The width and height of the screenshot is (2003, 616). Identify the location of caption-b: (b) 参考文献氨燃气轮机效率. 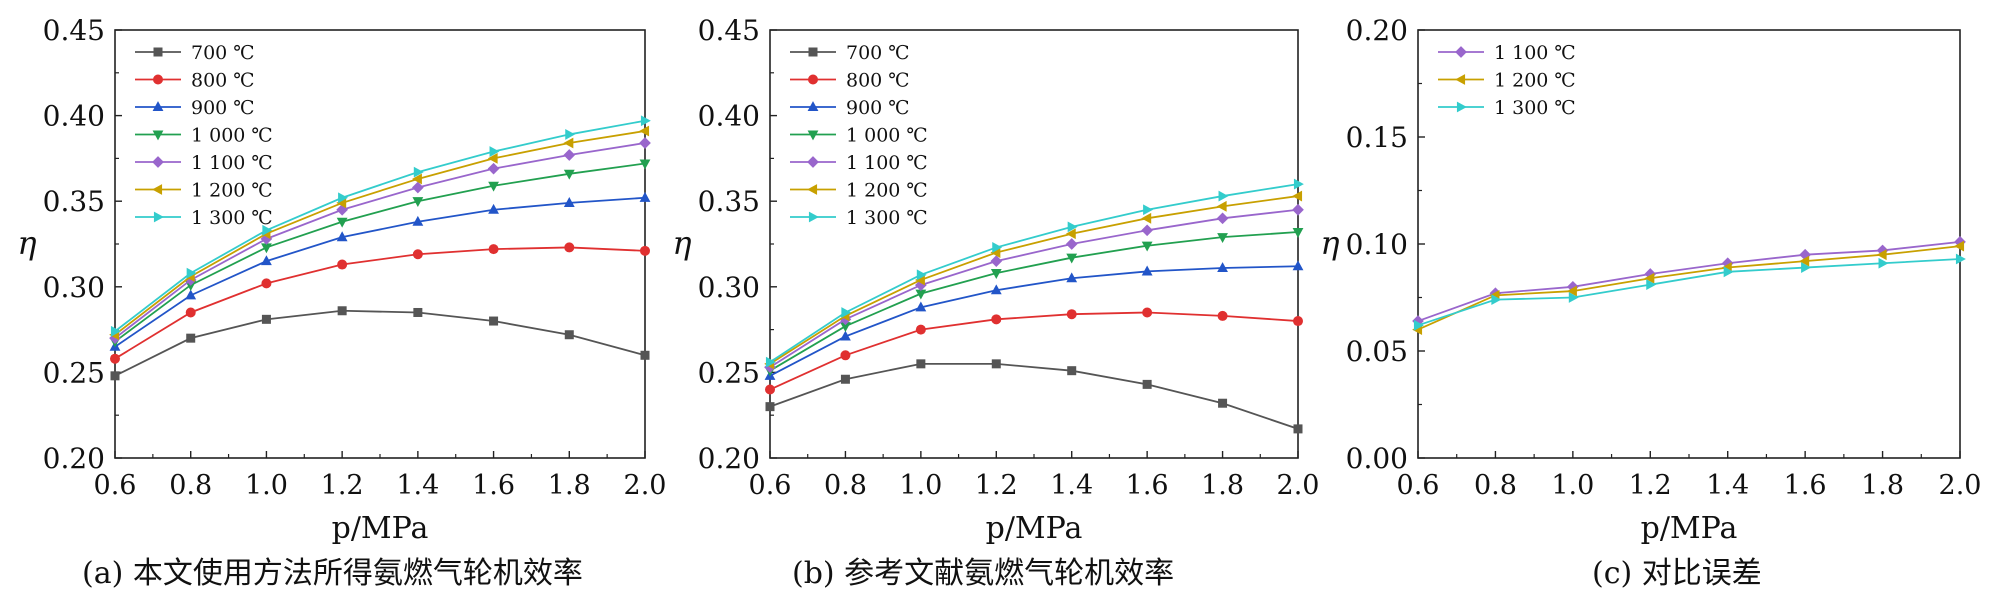
(983, 573).